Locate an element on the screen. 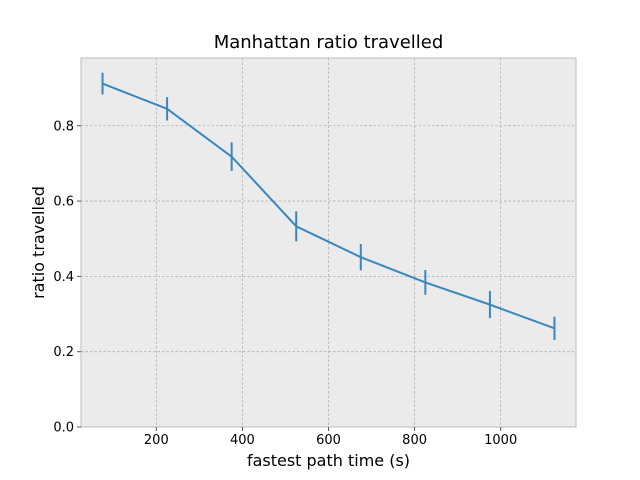 Image resolution: width=640 pixels, height=480 pixels. y-axis-label: ratio travelled is located at coordinates (38, 242).